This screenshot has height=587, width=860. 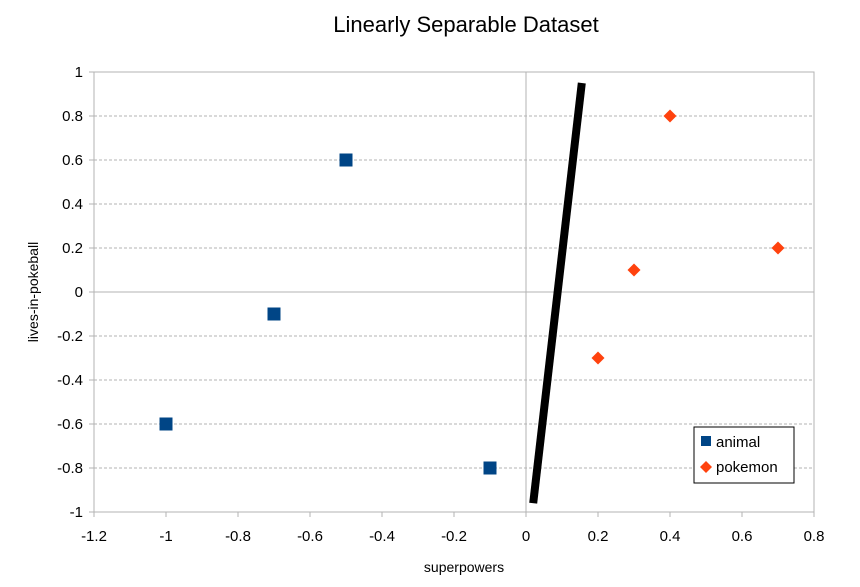 What do you see at coordinates (70, 292) in the screenshot?
I see `y-tick-labels: 1 0.8 0.6 0.4 0.2 0 -0.2 -0.4 -0.6 -0.8 -1` at bounding box center [70, 292].